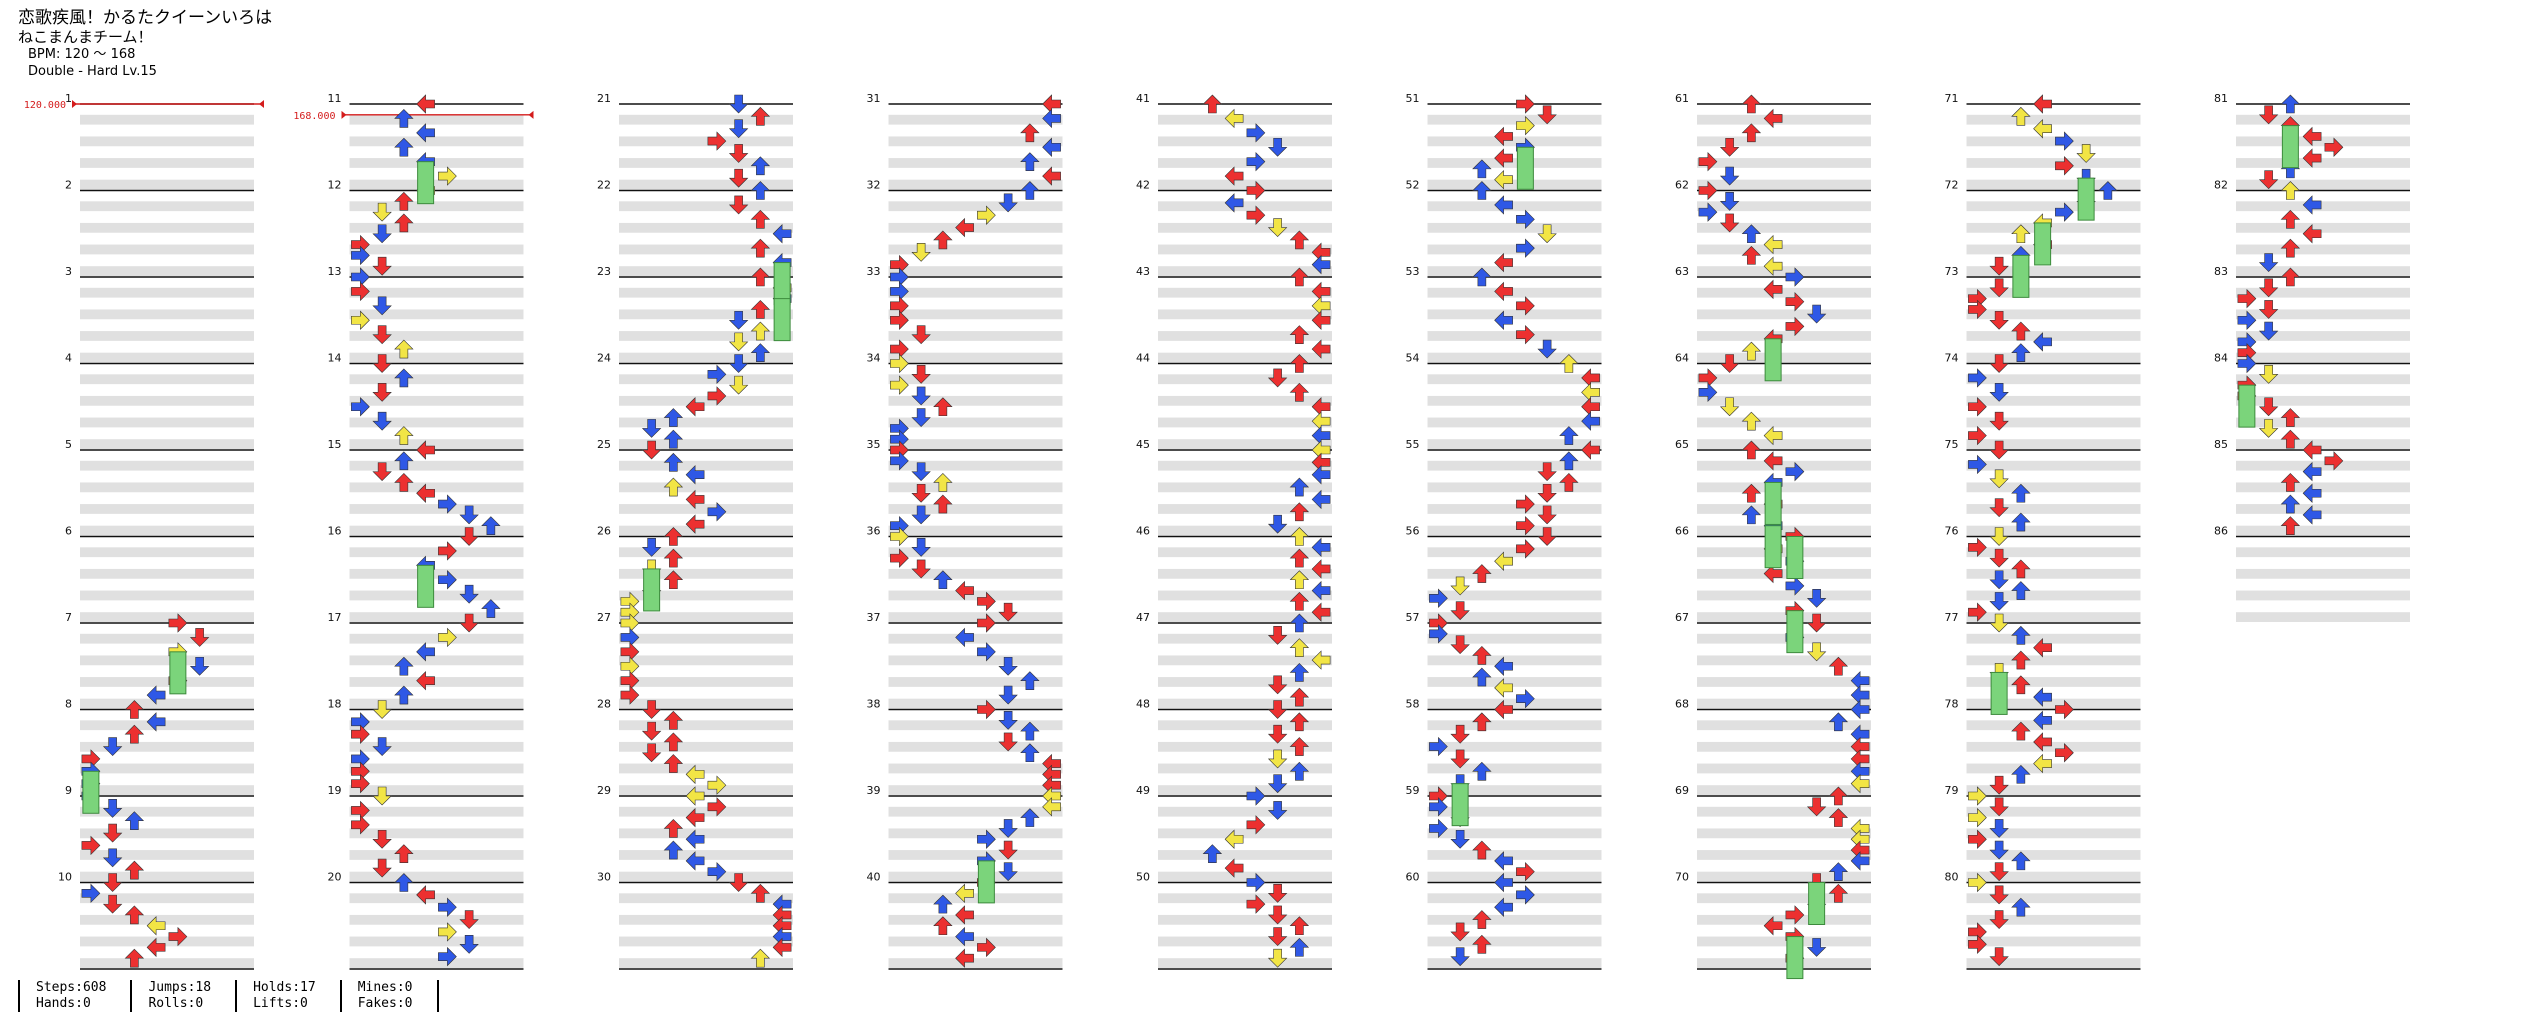 The height and width of the screenshot is (1024, 2542). Describe the element at coordinates (1682, 98) in the screenshot. I see `measure-number: 61` at that location.